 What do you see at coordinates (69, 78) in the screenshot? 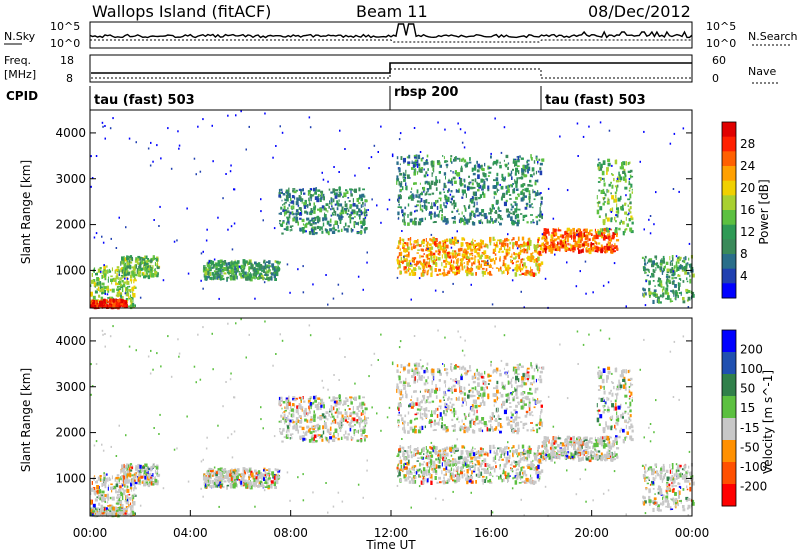
I see `freq-tick-bottom: 8` at bounding box center [69, 78].